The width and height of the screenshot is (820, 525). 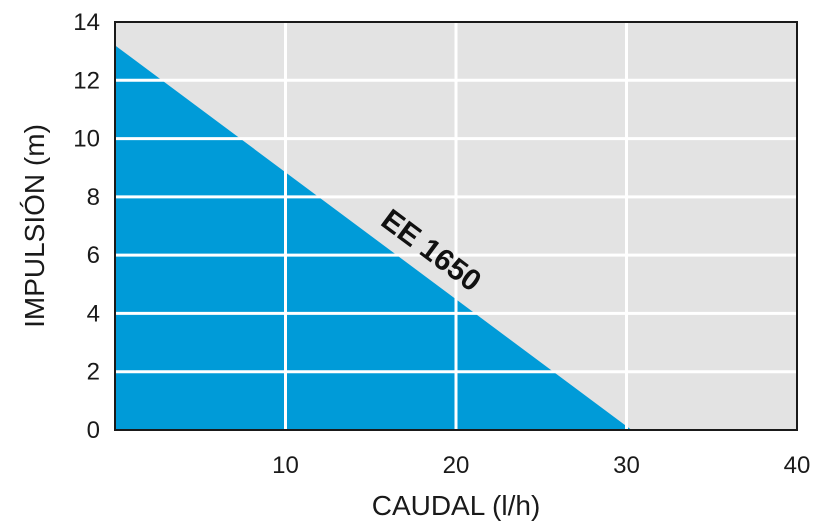 What do you see at coordinates (86, 226) in the screenshot?
I see `y-axis-ticks: 0 2 4 6 8 10 12 14` at bounding box center [86, 226].